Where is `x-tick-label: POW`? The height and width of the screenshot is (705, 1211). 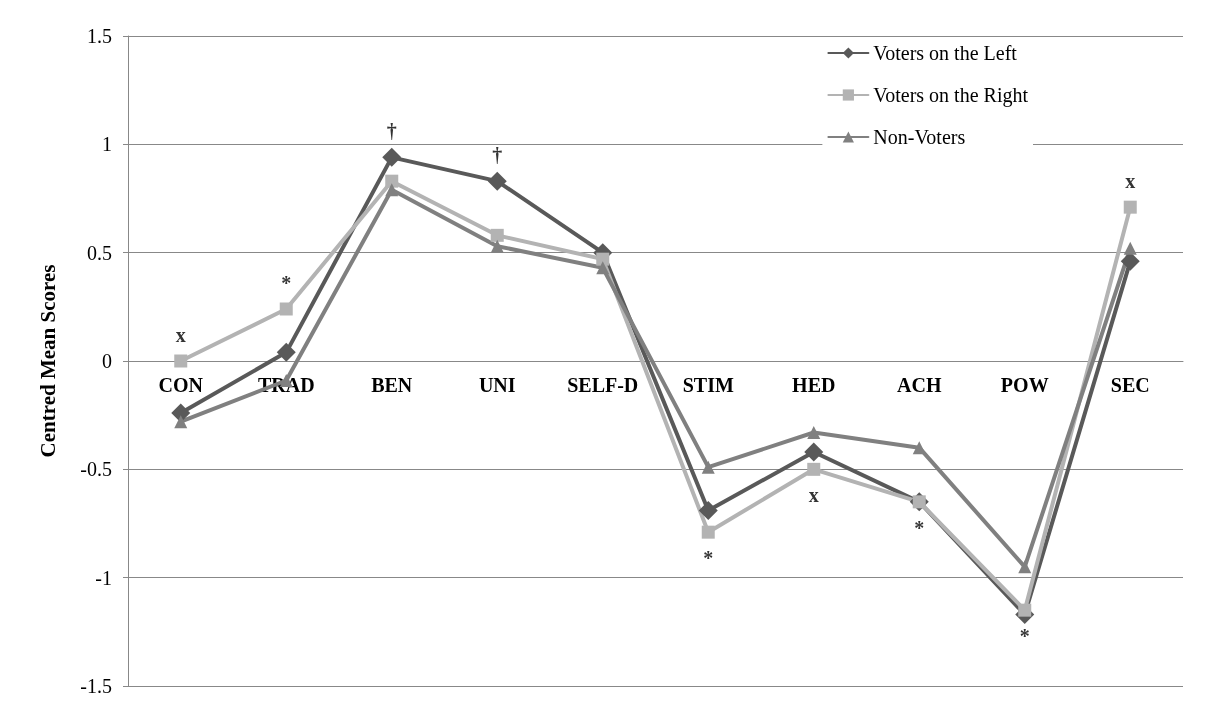
x-tick-label: POW is located at coordinates (1024, 385).